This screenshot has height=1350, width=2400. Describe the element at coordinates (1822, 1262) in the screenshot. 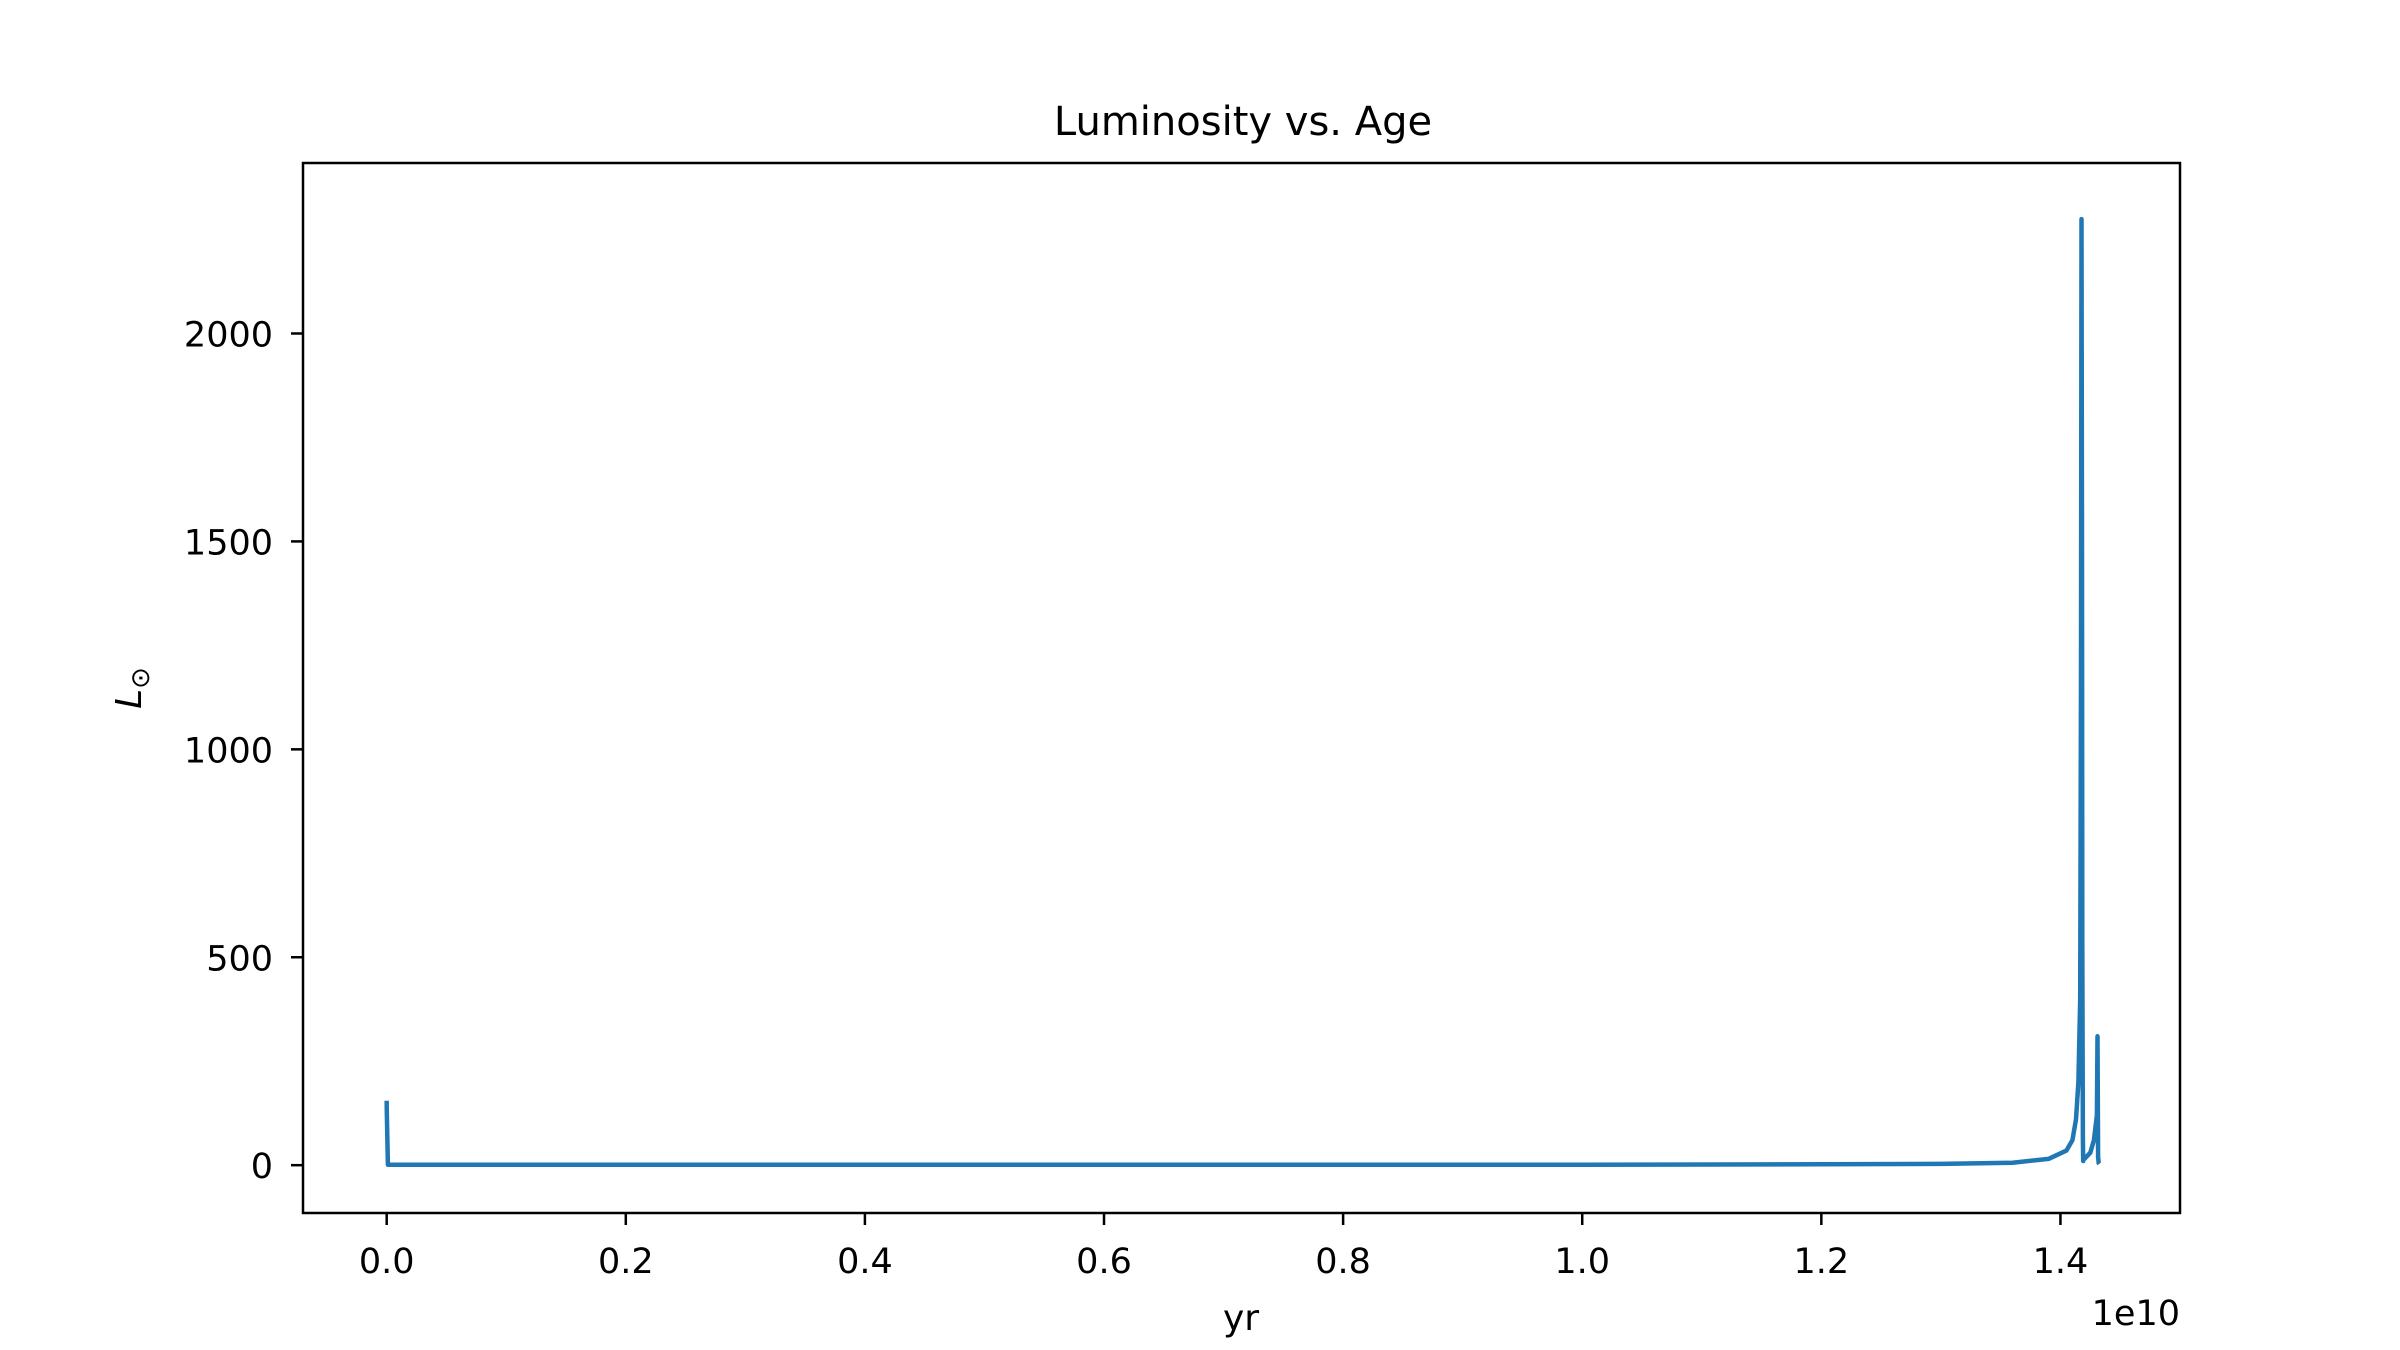

I see `x-tick-label: 1.2` at that location.